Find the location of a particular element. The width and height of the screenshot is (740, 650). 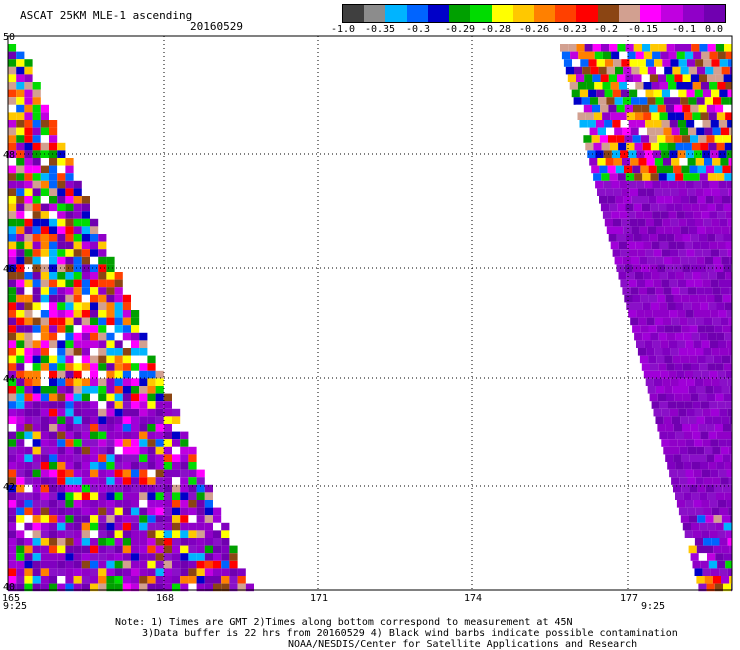

color-scale-tick-label: 0.0 is located at coordinates (714, 29).